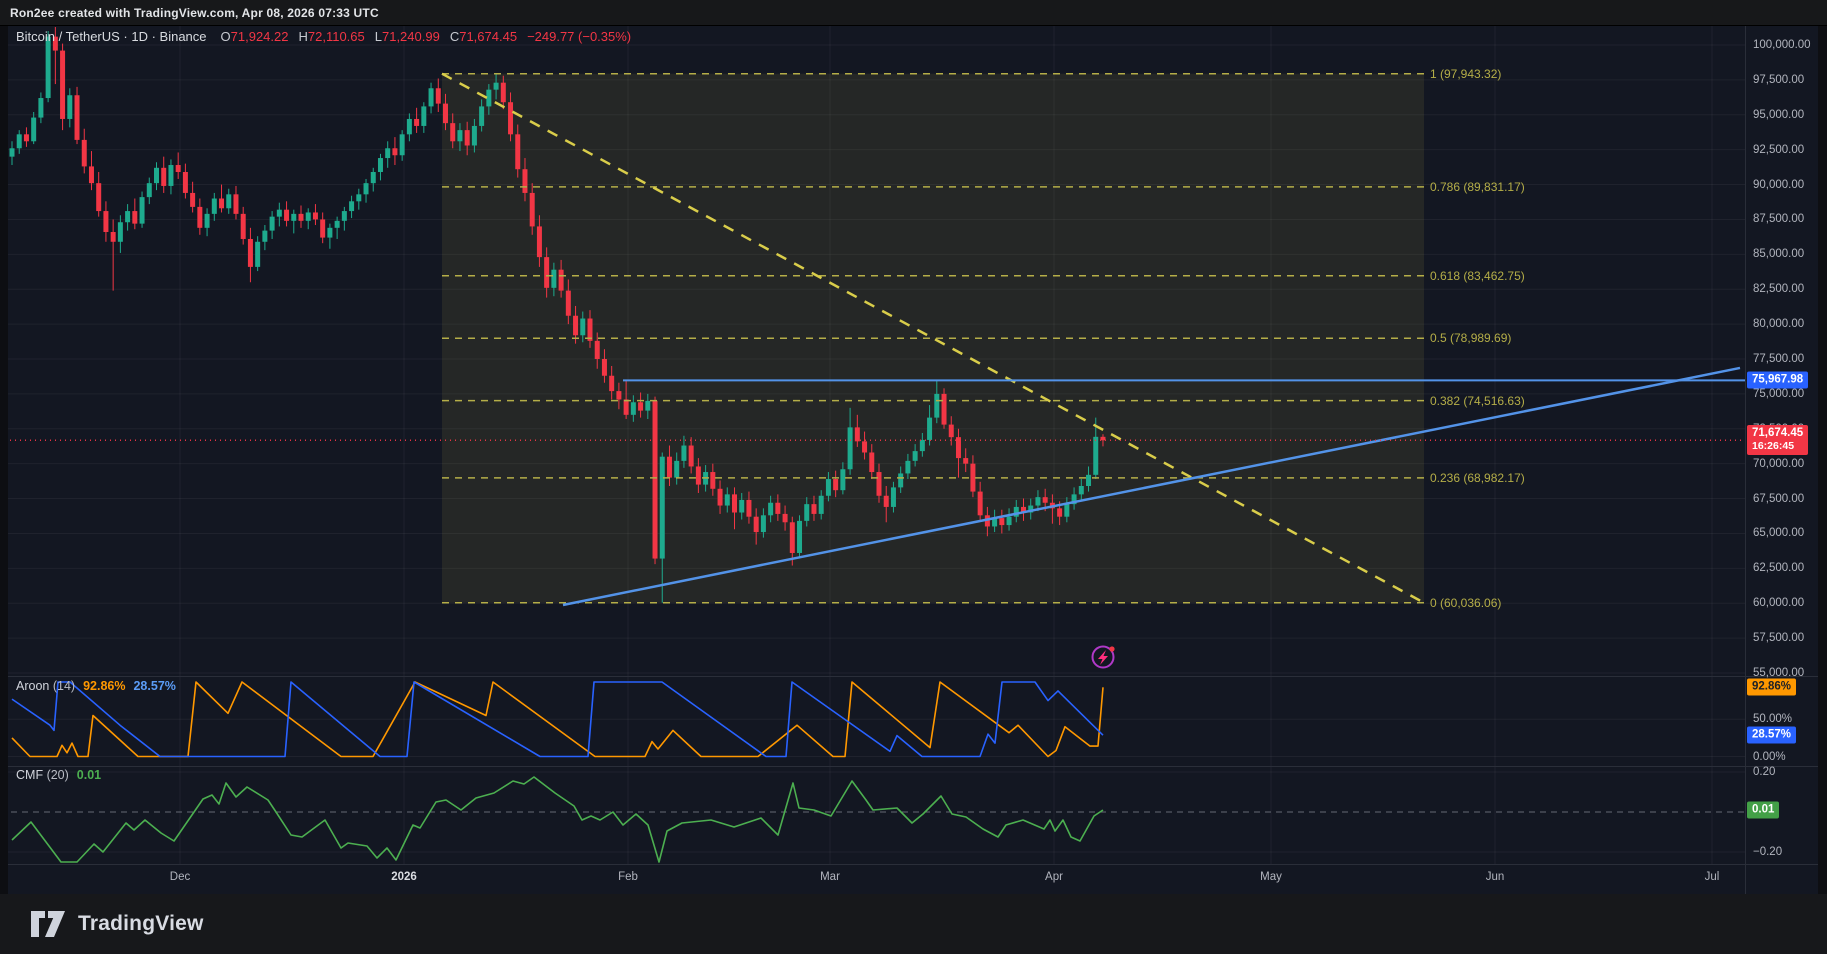 The width and height of the screenshot is (1827, 954). I want to click on tradingview-logo: TradingView, so click(117, 924).